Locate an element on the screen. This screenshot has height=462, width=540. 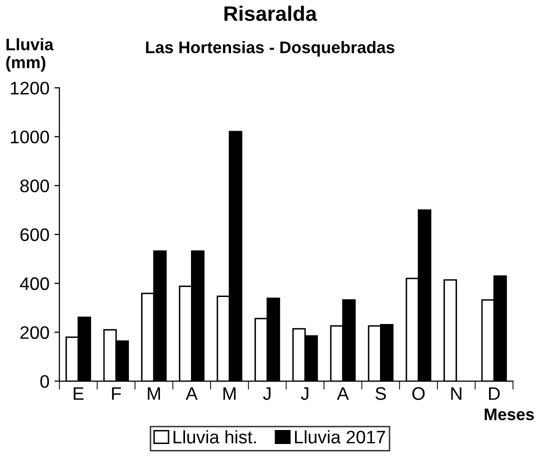
x-tick-label: N is located at coordinates (456, 393).